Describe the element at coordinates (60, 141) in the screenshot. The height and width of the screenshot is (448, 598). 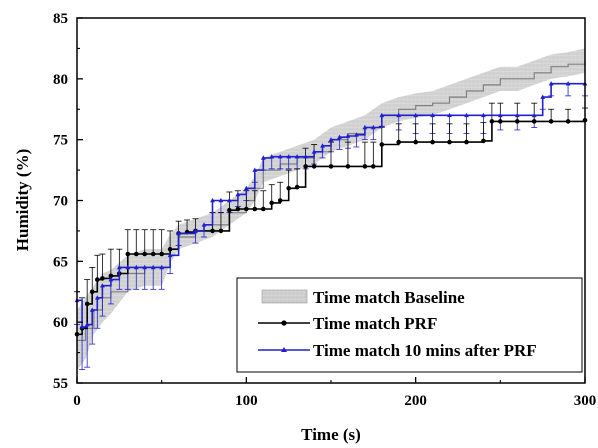
I see `y-tick-label: 75` at that location.